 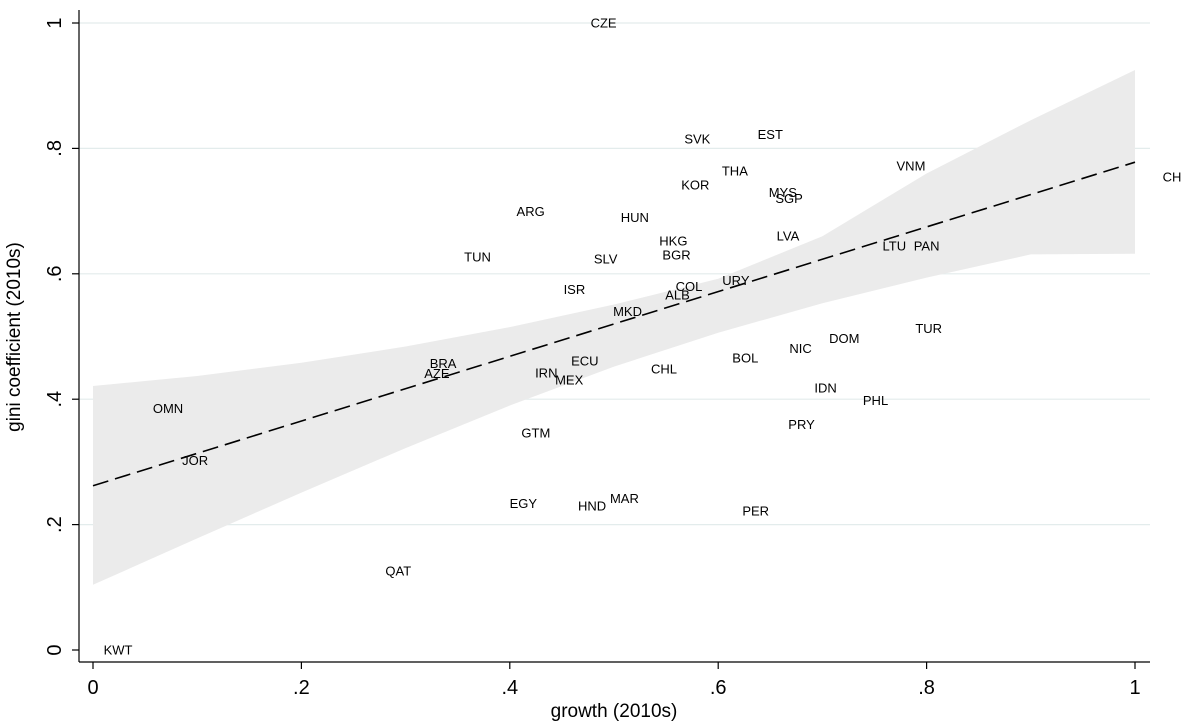 I want to click on point-label: KWT, so click(x=118, y=650).